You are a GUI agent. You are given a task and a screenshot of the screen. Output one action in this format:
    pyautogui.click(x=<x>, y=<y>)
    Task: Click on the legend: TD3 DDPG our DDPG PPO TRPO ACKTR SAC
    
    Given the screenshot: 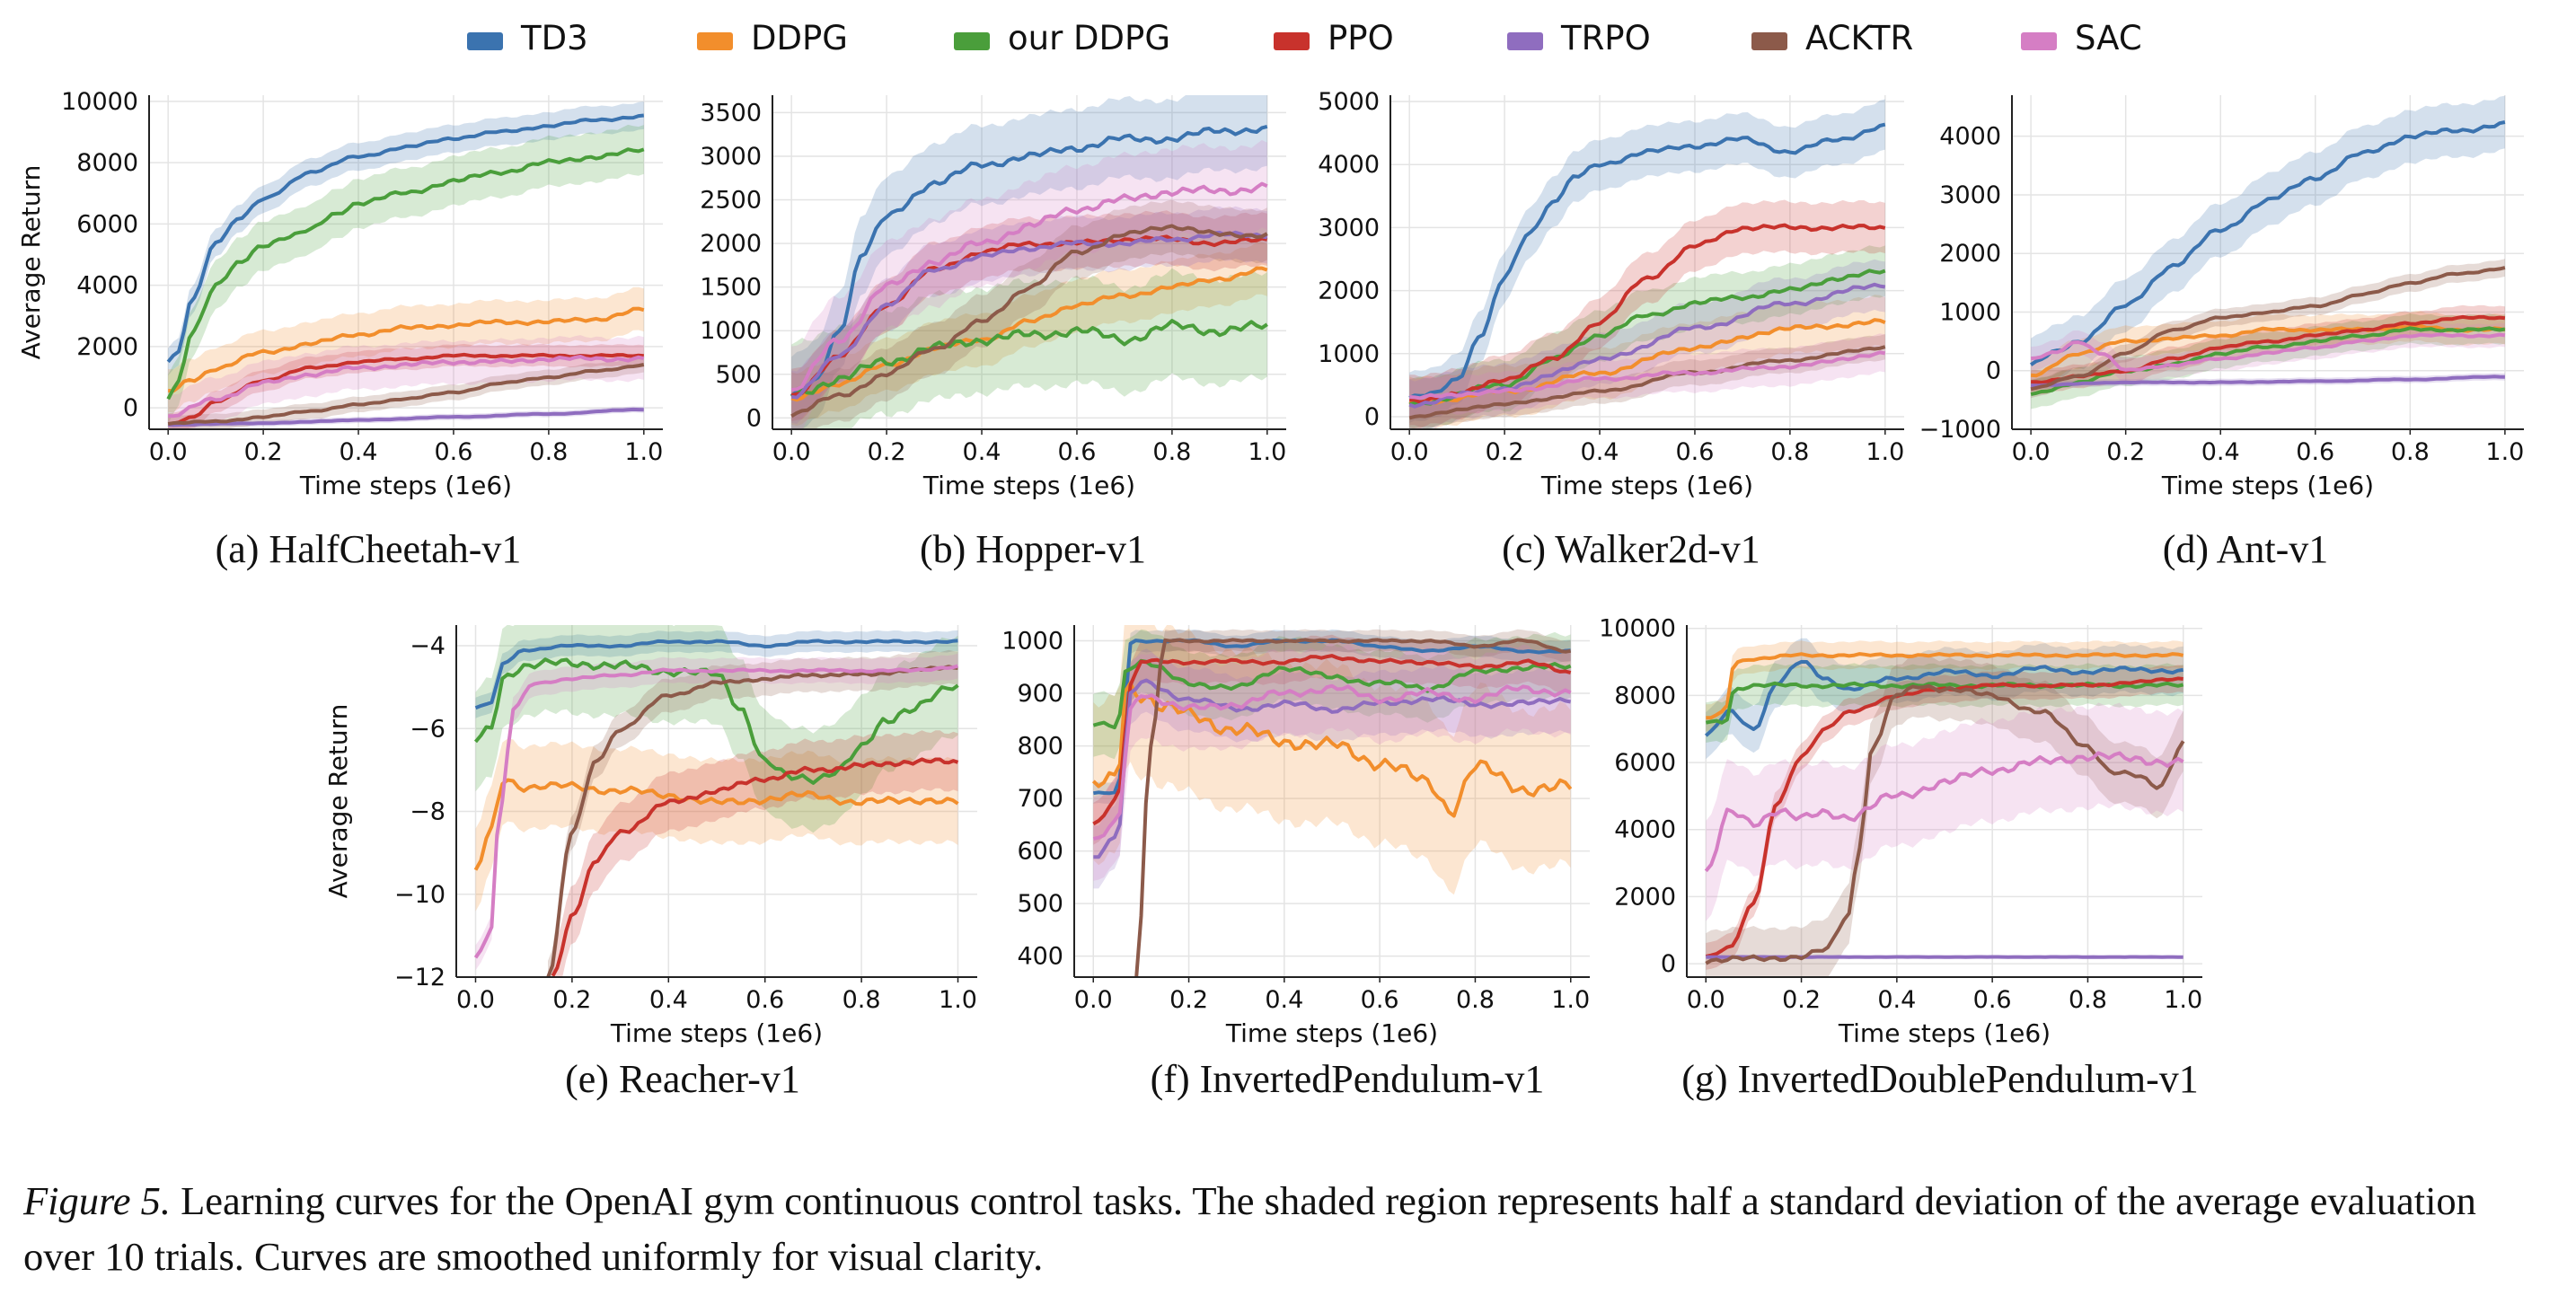 What is the action you would take?
    pyautogui.click(x=1304, y=38)
    